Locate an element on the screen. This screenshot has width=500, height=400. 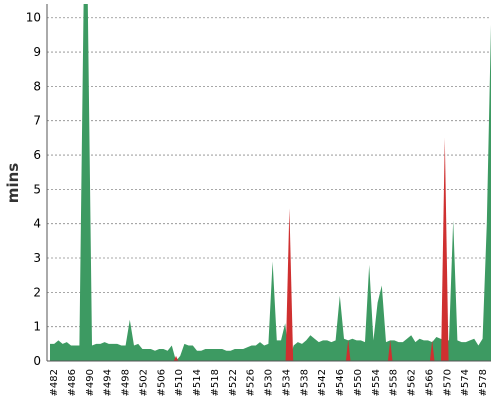
y-tick-label: 5 is located at coordinates (37, 189).